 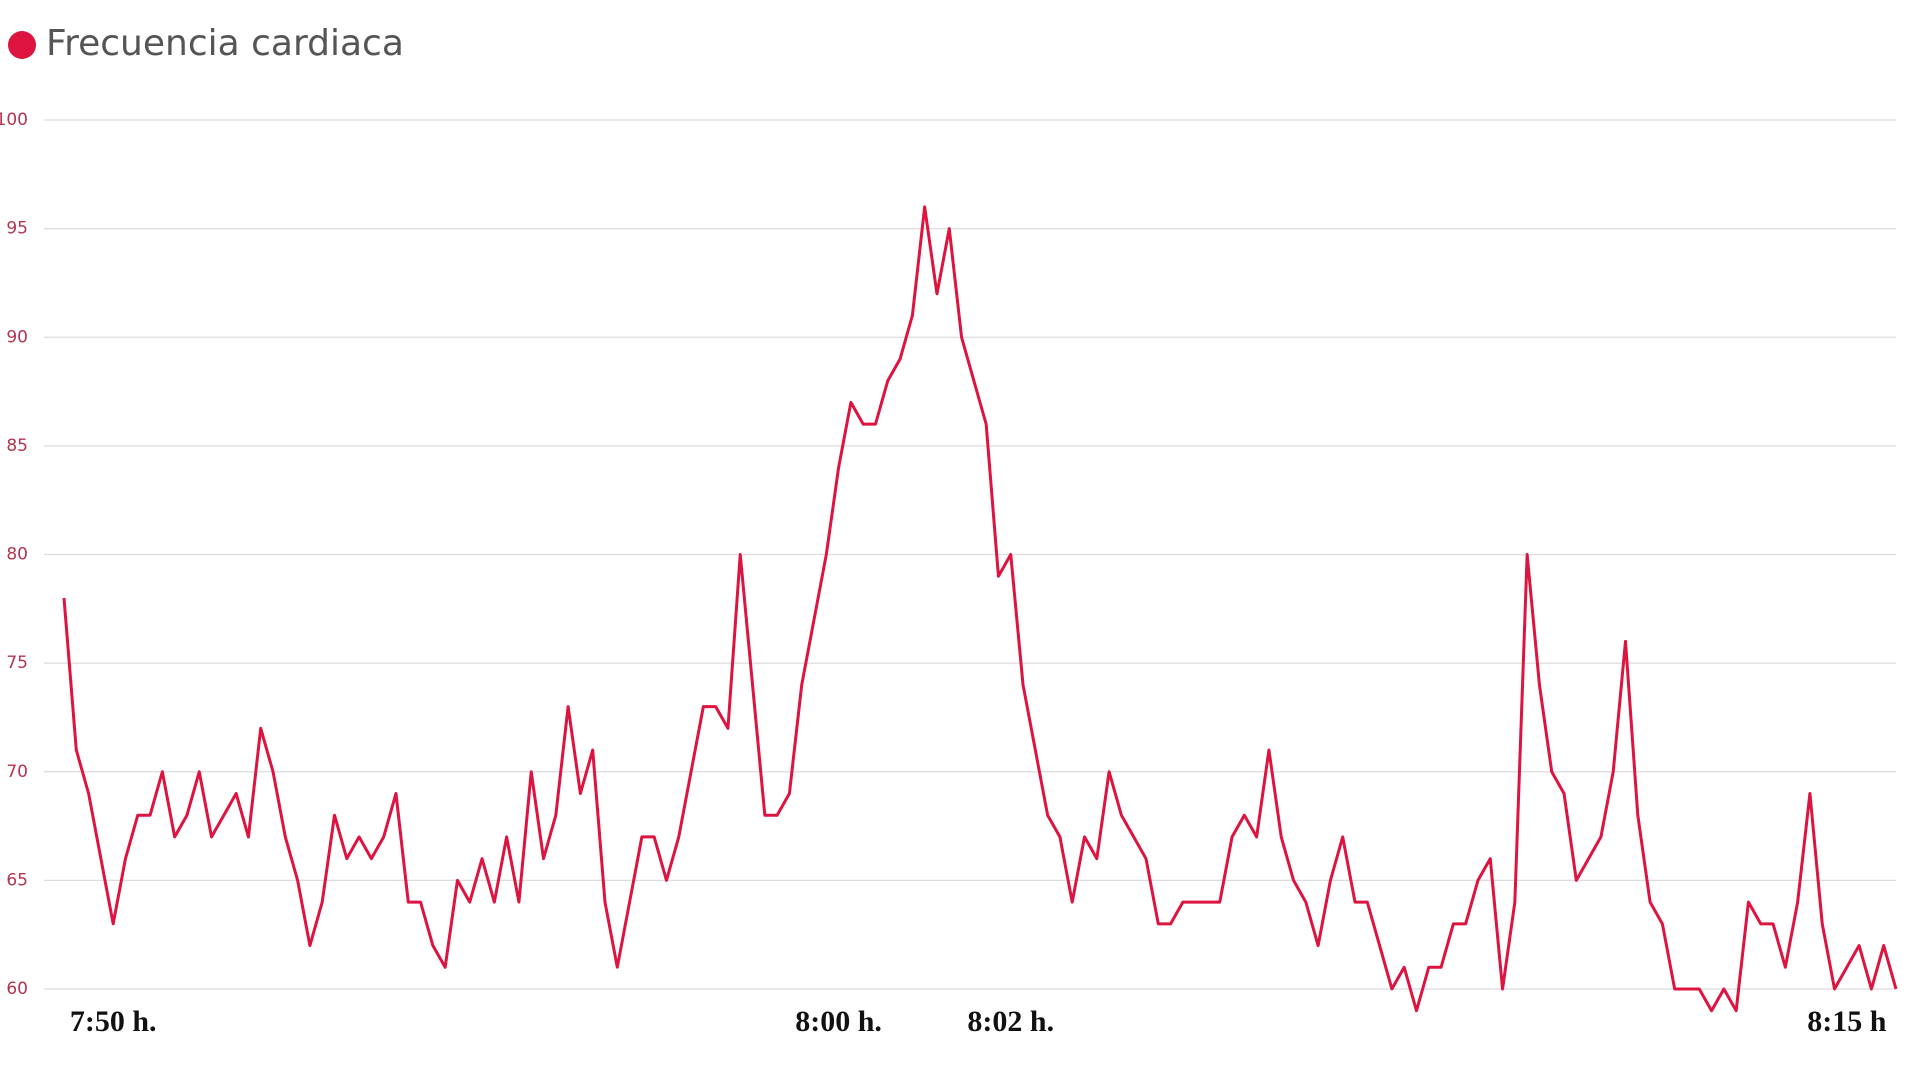 What do you see at coordinates (17, 989) in the screenshot?
I see `y-tick-label: 60` at bounding box center [17, 989].